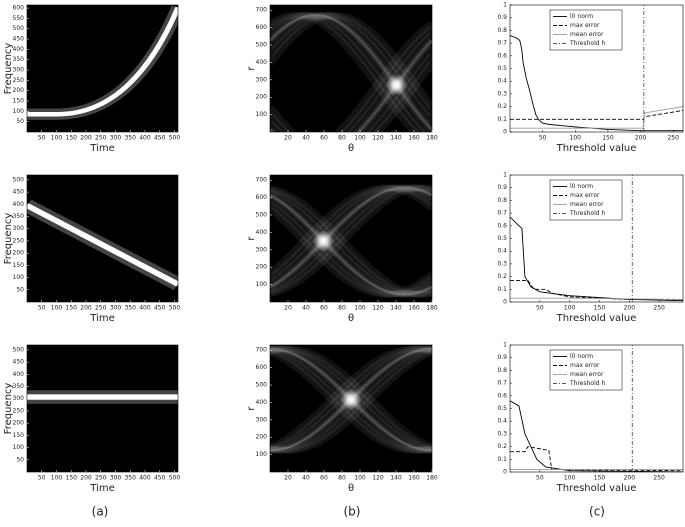  What do you see at coordinates (502, 43) in the screenshot?
I see `y-tick-label: 0.7` at bounding box center [502, 43].